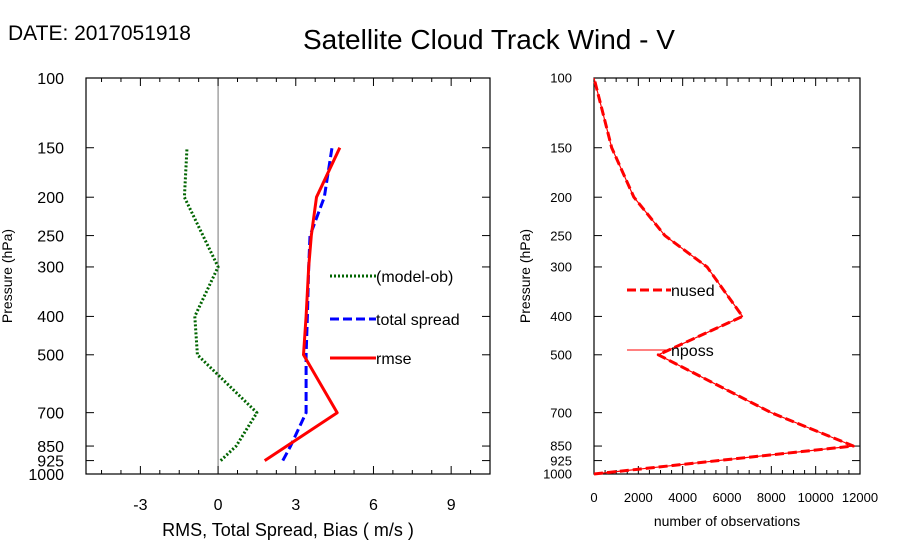 This screenshot has width=900, height=560. Describe the element at coordinates (288, 530) in the screenshot. I see `x-axis-label: RMS, Total Spread, Bias ( m/s )` at that location.